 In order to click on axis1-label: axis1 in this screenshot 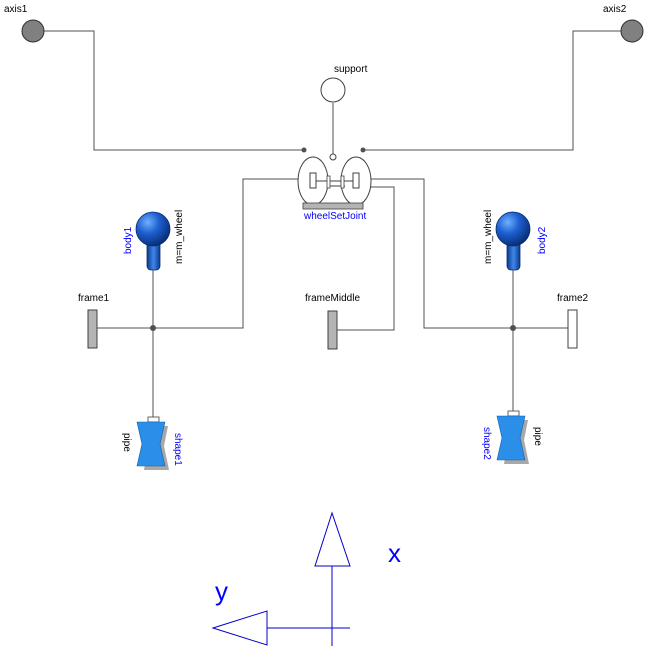, I will do `click(16, 9)`.